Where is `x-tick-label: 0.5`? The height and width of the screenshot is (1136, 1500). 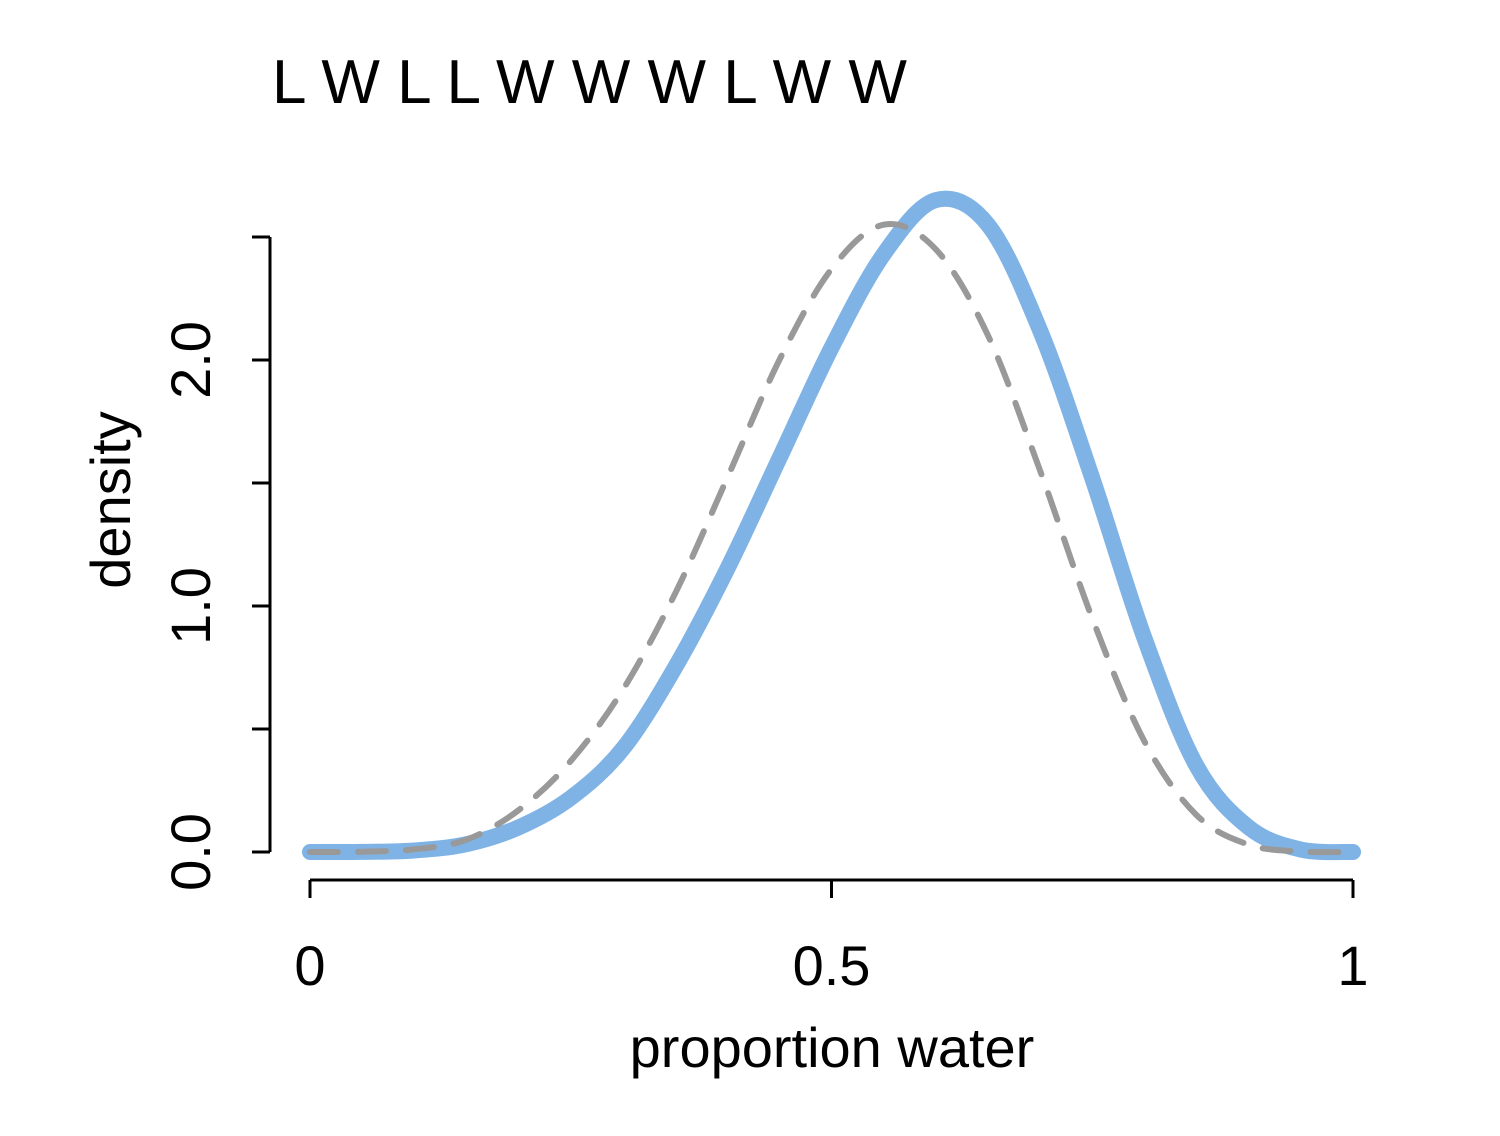
x-tick-label: 0.5 is located at coordinates (832, 965).